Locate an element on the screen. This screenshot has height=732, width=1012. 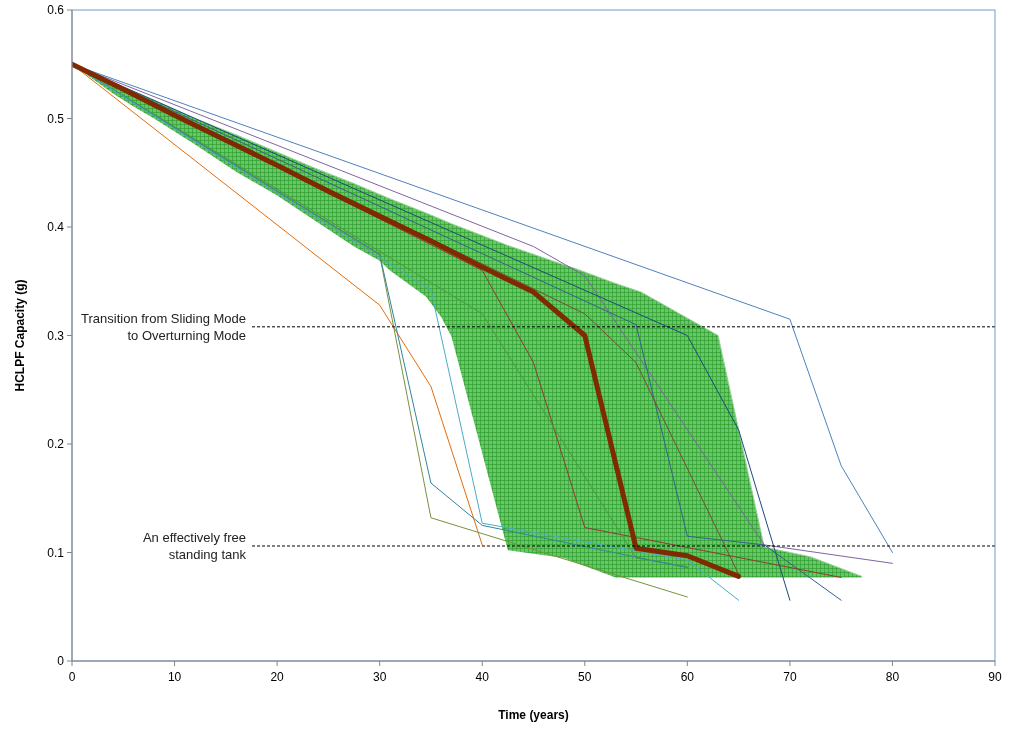
y-tick-label: 0.3 is located at coordinates (56, 335).